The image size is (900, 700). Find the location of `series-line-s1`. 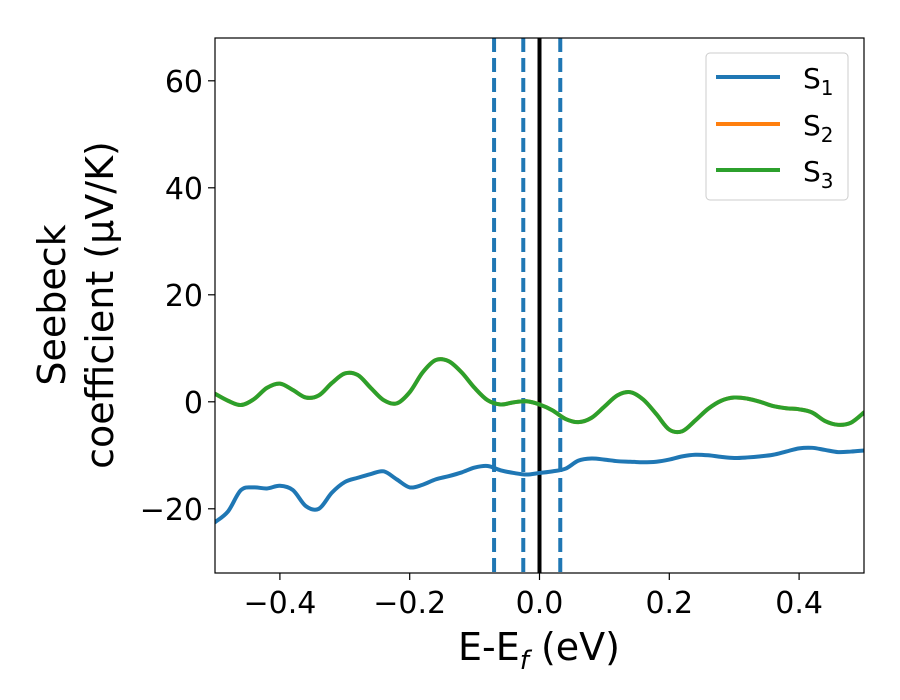

series-line-s1 is located at coordinates (539, 485).